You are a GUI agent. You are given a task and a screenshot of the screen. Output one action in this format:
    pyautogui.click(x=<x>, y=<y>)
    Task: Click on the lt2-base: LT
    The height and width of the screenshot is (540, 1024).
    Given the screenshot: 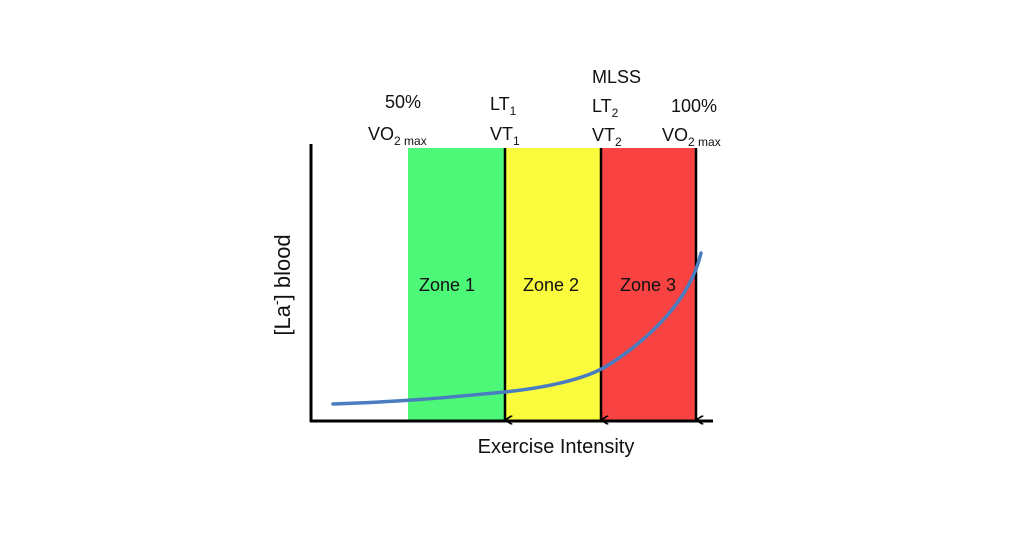 What is the action you would take?
    pyautogui.click(x=602, y=106)
    